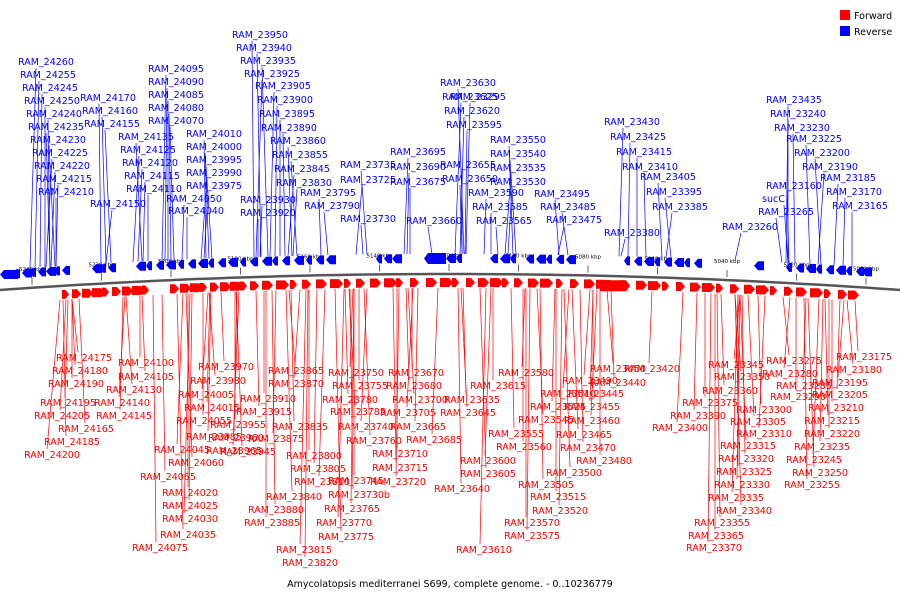 This screenshot has height=600, width=900. I want to click on forward-gene-label: RAM_23720, so click(398, 482).